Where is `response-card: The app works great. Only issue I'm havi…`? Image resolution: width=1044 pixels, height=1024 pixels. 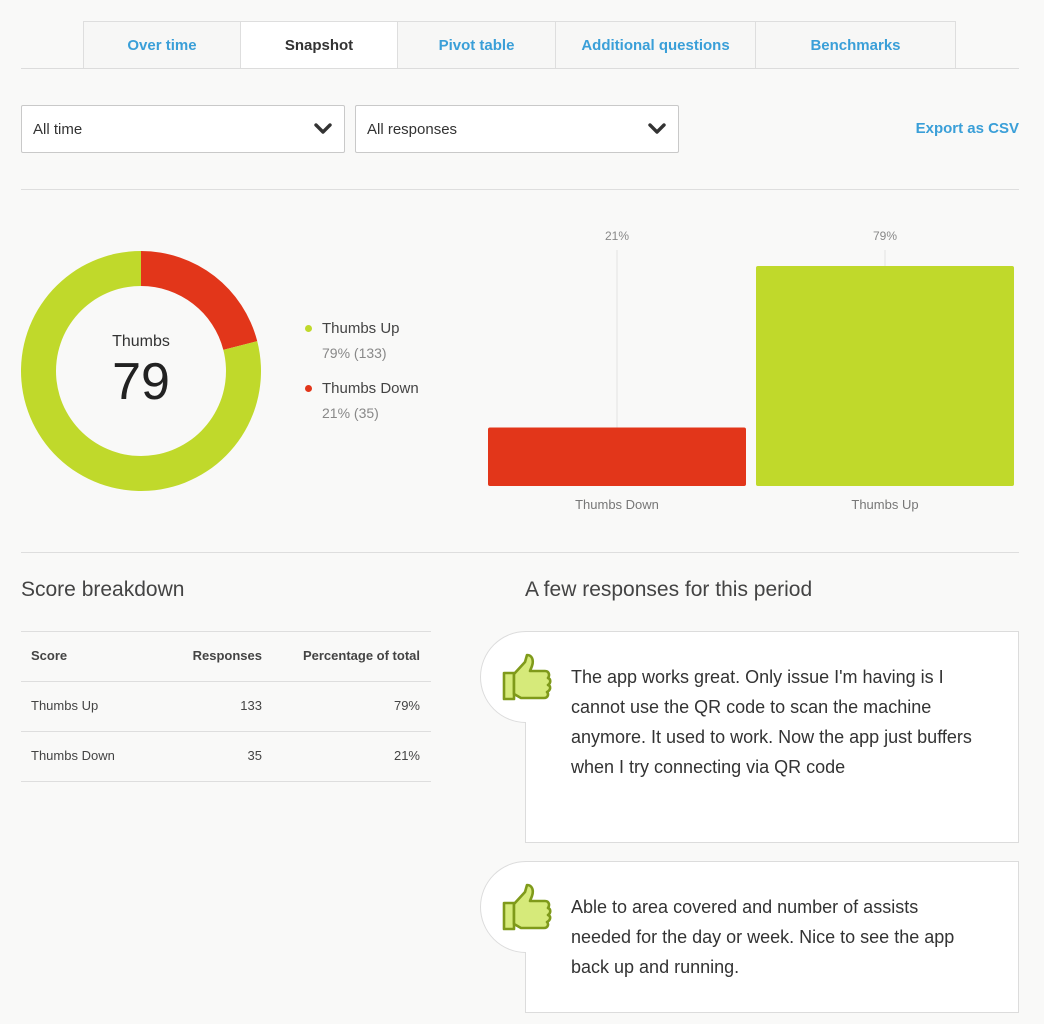 response-card: The app works great. Only issue I'm havi… is located at coordinates (772, 737).